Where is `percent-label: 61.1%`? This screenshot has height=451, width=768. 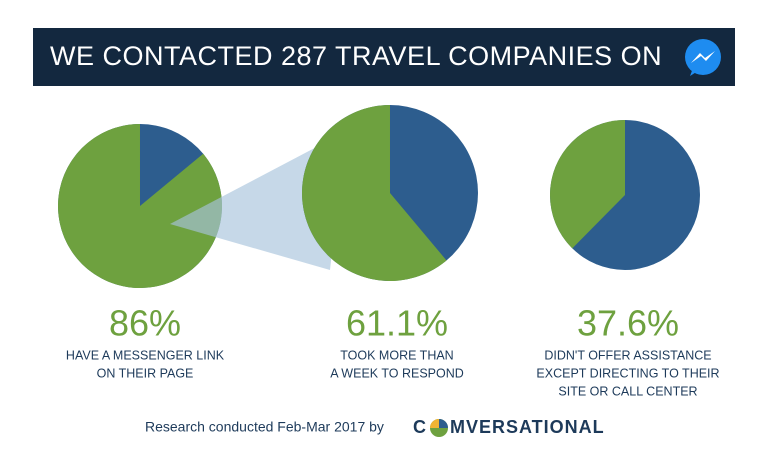
percent-label: 61.1% is located at coordinates (397, 323).